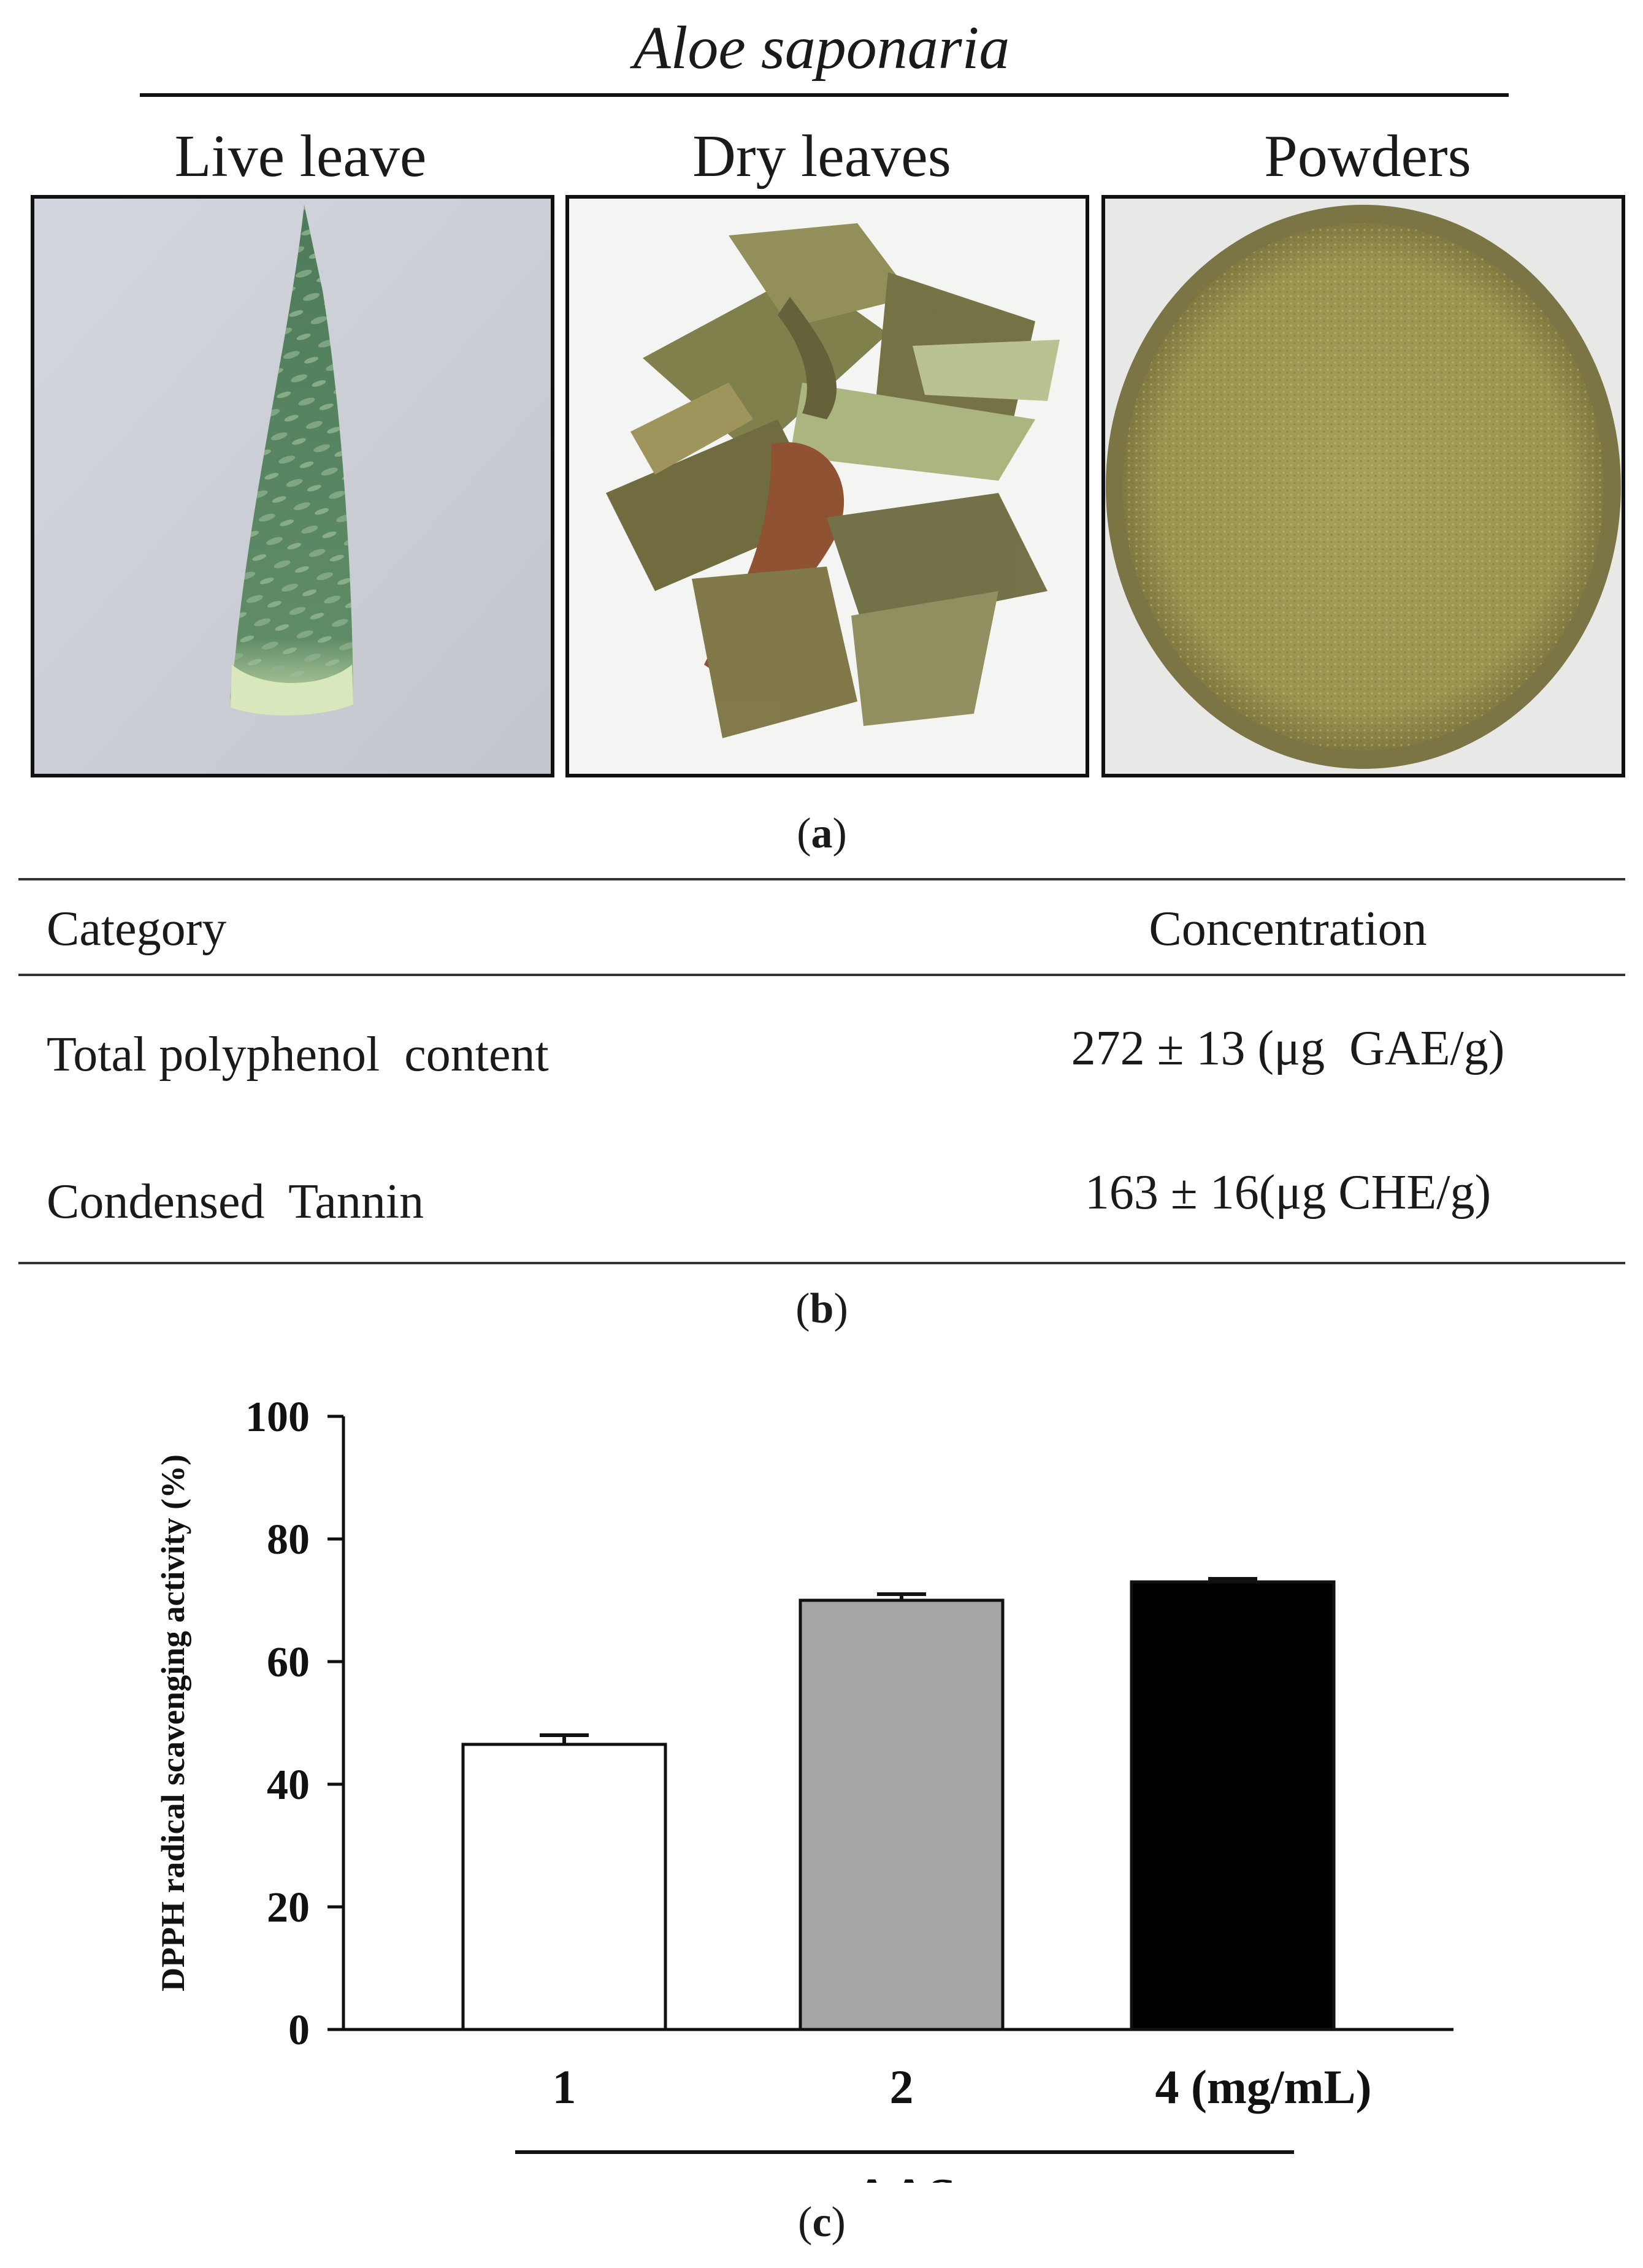 This screenshot has height=2268, width=1643. I want to click on panel-label-a: (a), so click(822, 833).